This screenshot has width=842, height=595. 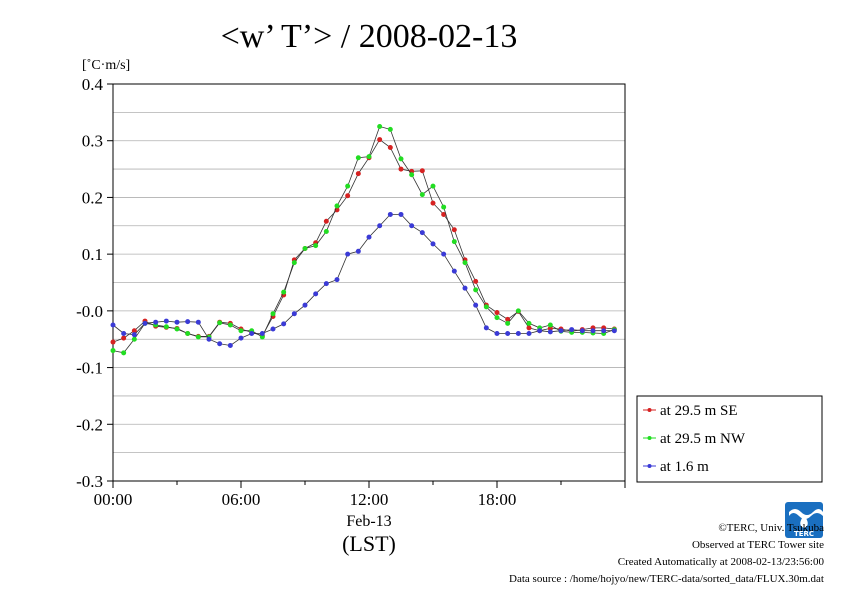 I want to click on y-tick-label: -0.0, so click(x=89, y=311).